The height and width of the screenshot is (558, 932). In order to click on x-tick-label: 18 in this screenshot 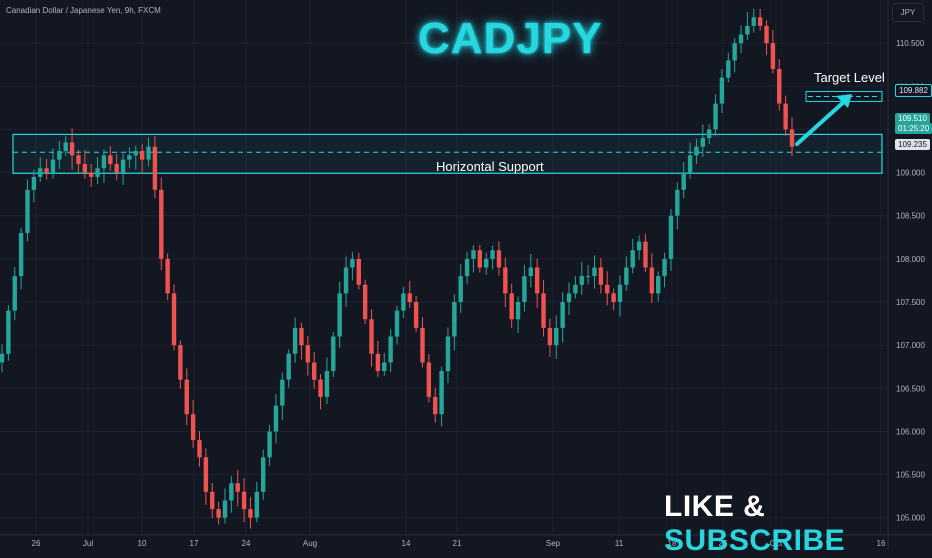, I will do `click(672, 543)`.